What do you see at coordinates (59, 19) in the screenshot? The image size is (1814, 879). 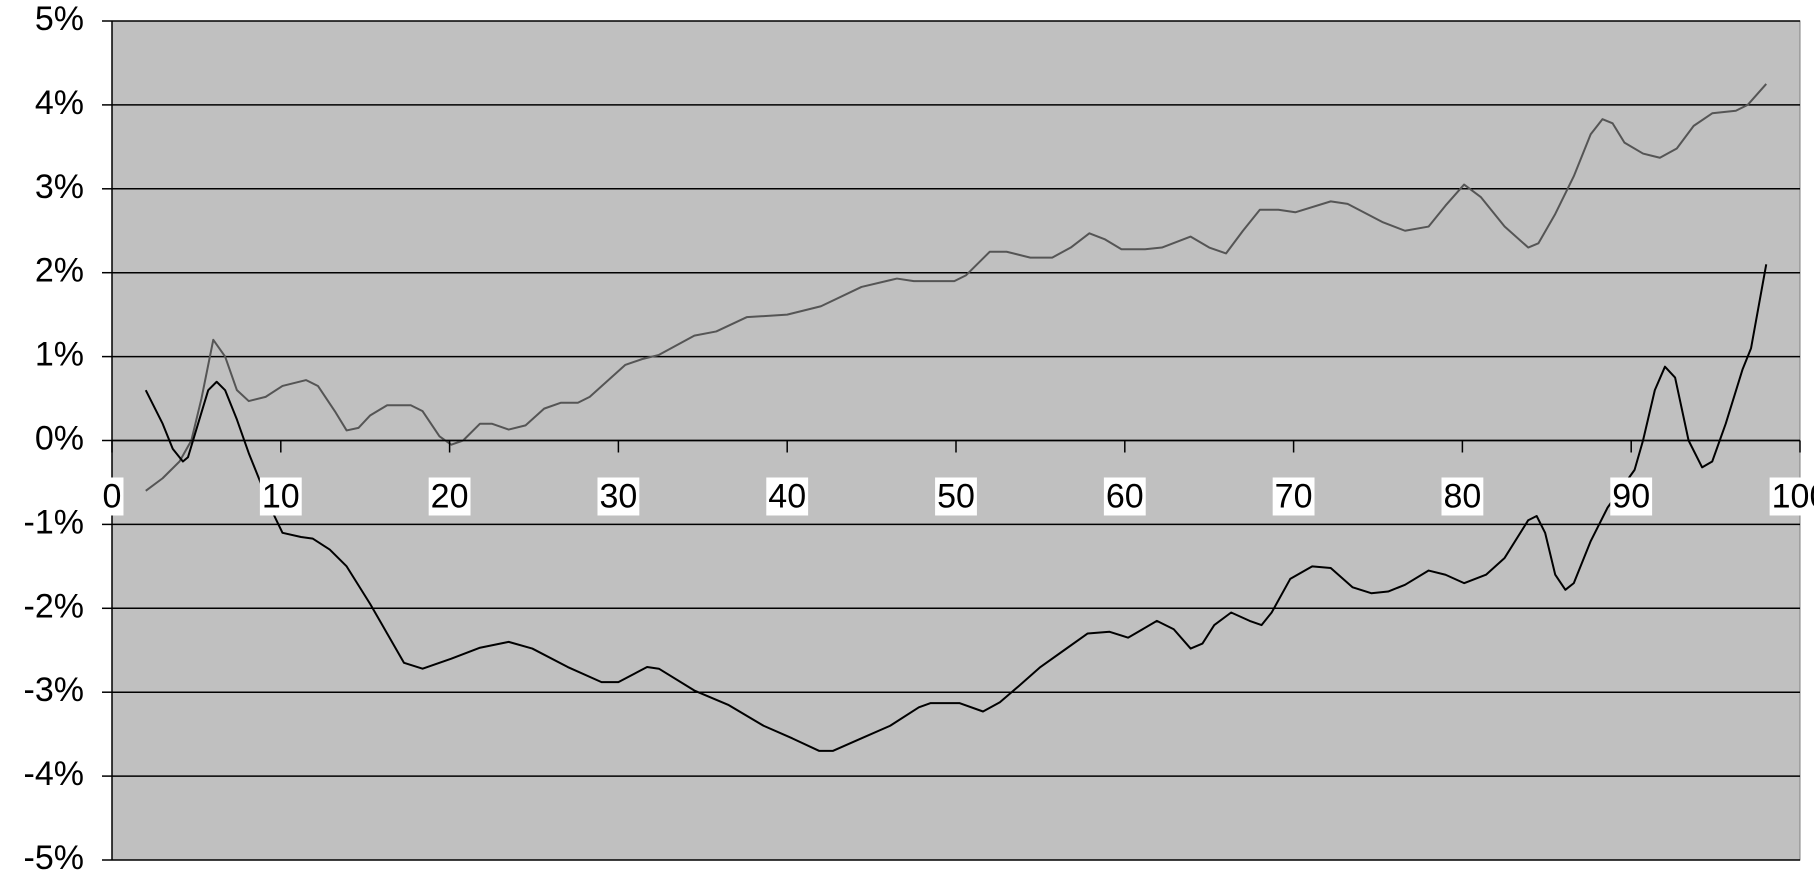 I see `y-tick-label: 5%` at bounding box center [59, 19].